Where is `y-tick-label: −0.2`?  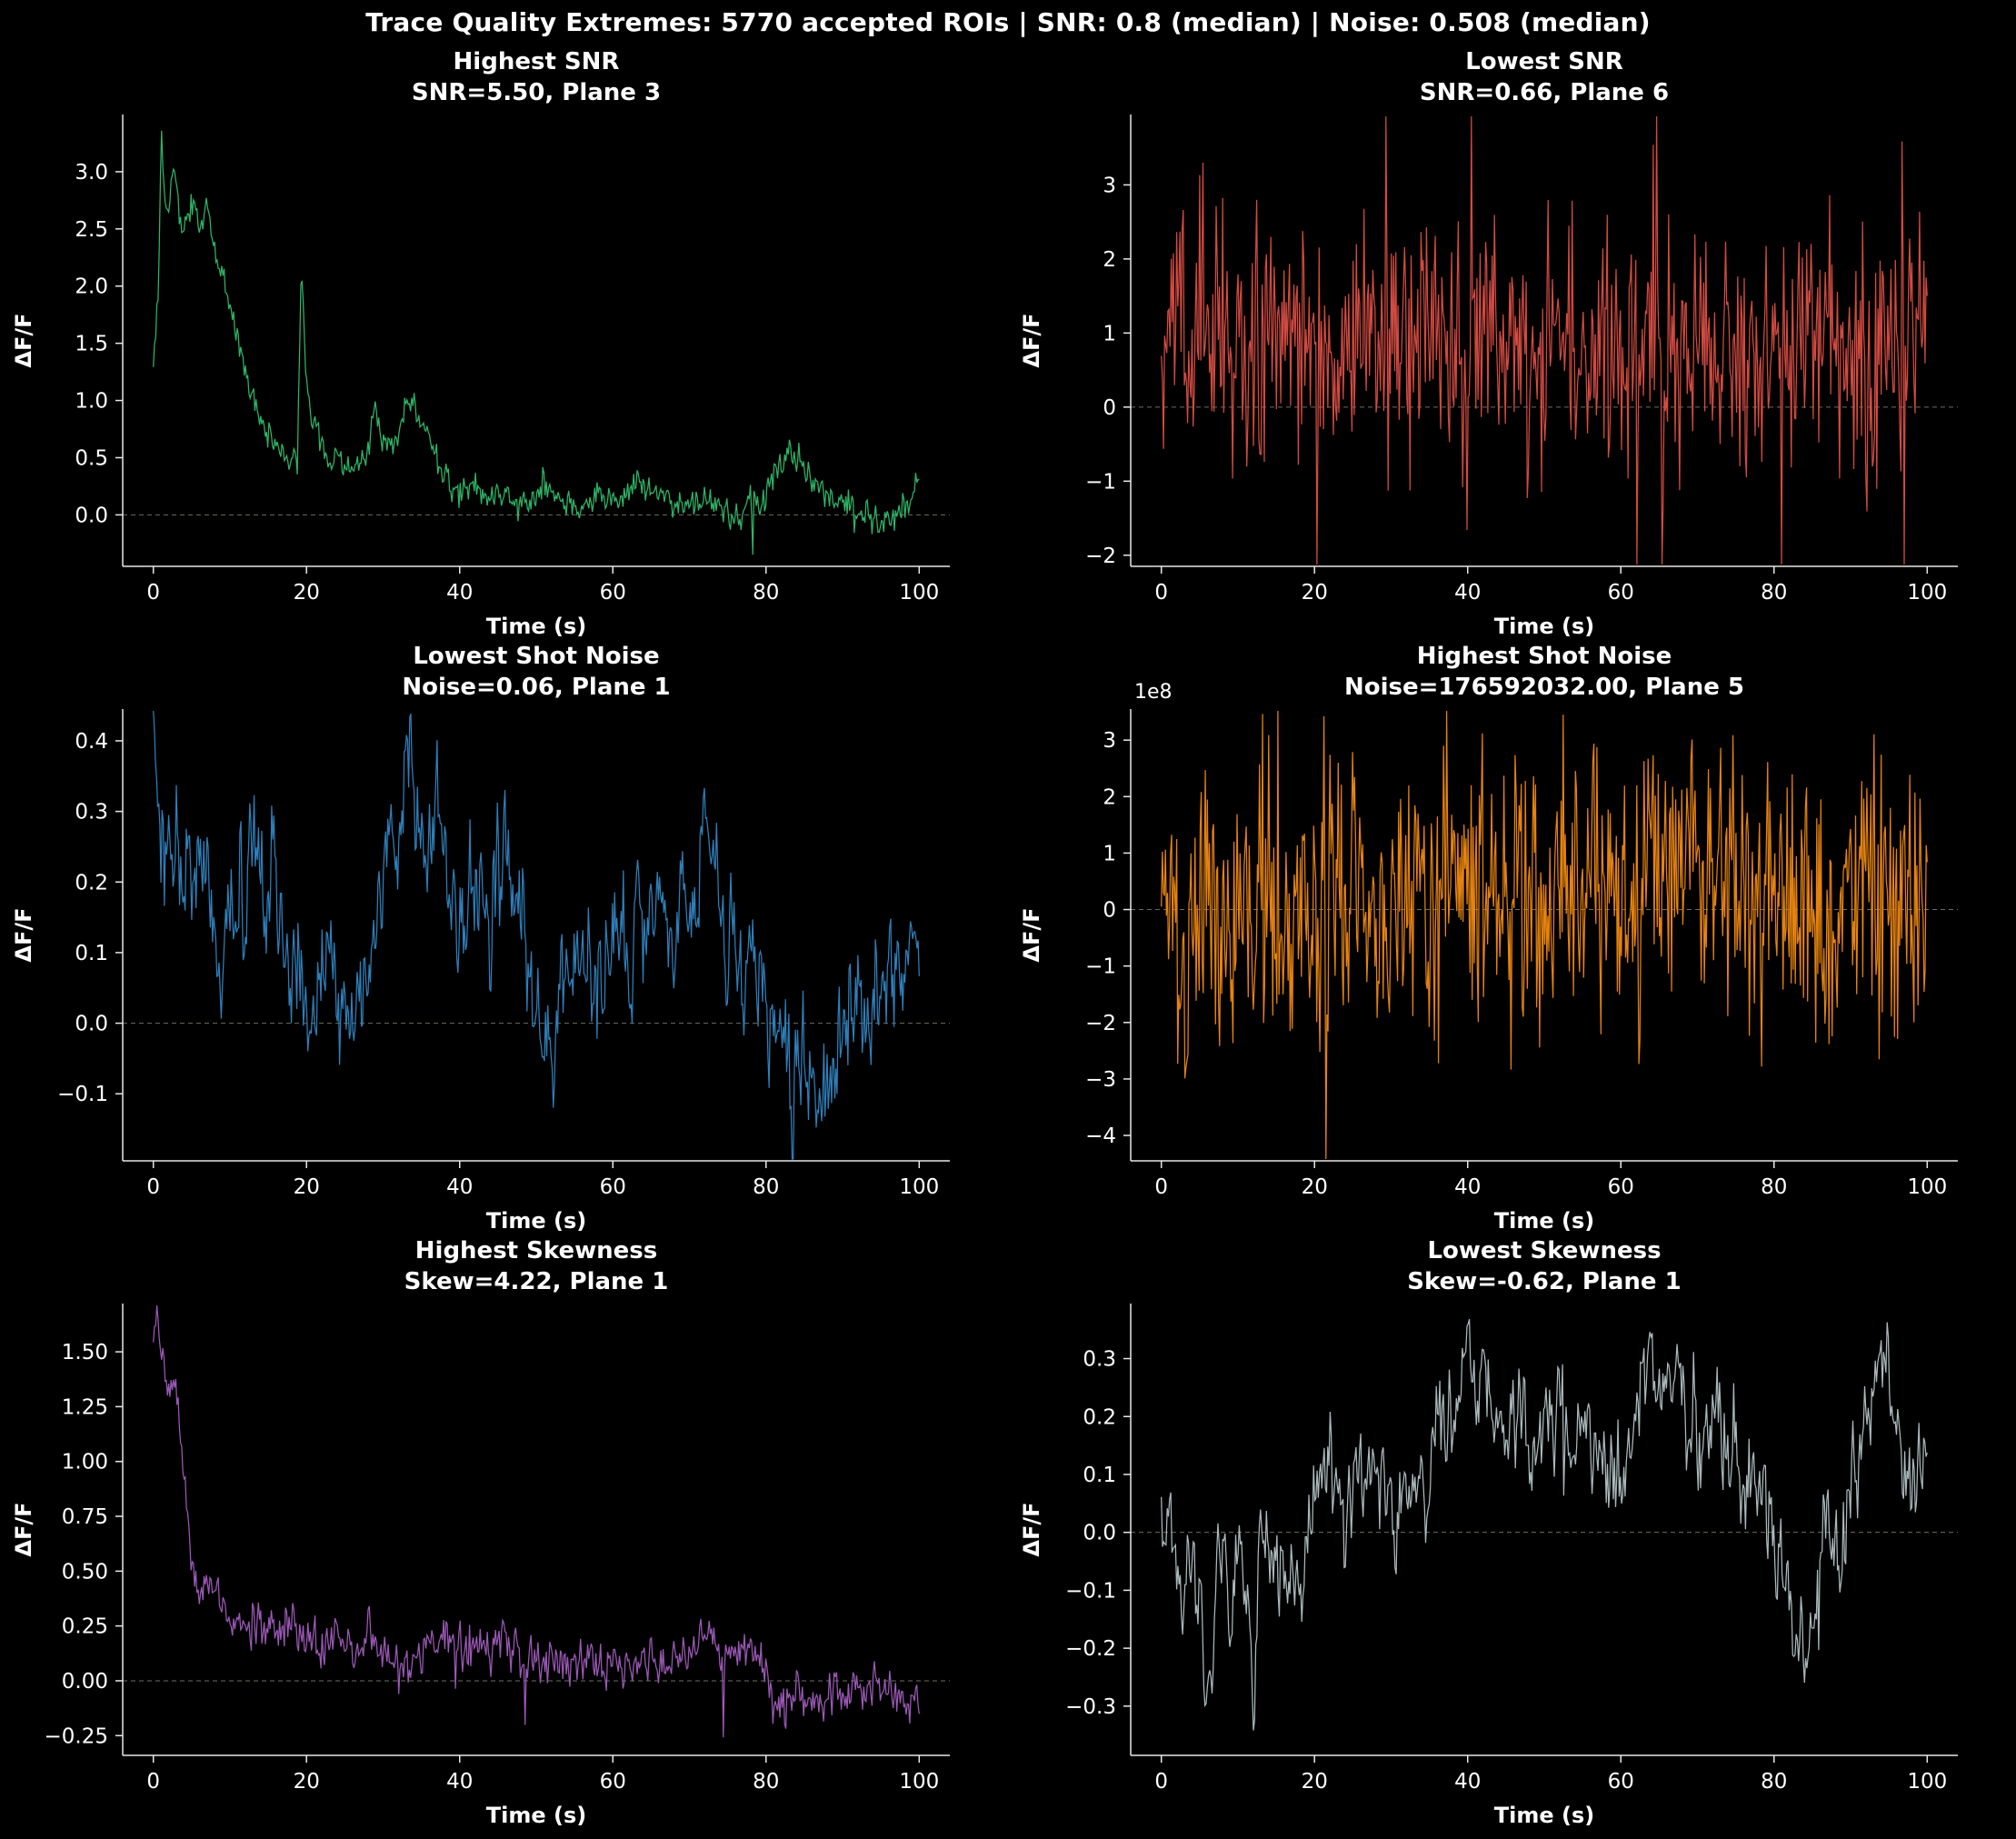 y-tick-label: −0.2 is located at coordinates (1090, 1649).